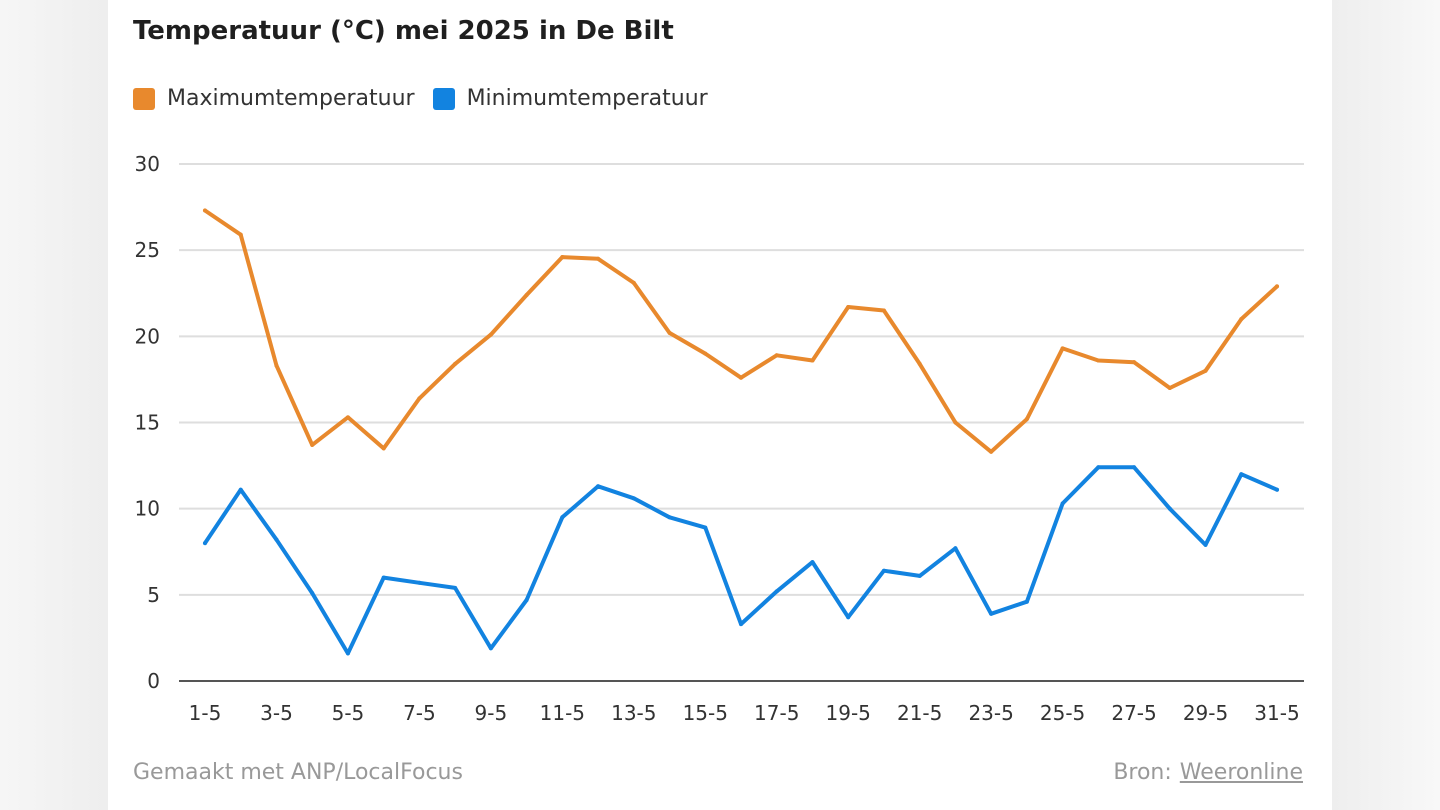 This screenshot has height=810, width=1440. I want to click on legend-item-max: Maximumtemperatuur, so click(274, 98).